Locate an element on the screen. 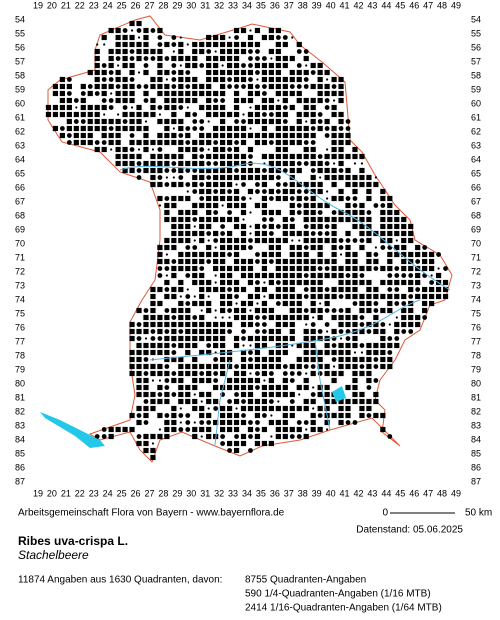 The height and width of the screenshot is (620, 500). row-label: 77 is located at coordinates (476, 341).